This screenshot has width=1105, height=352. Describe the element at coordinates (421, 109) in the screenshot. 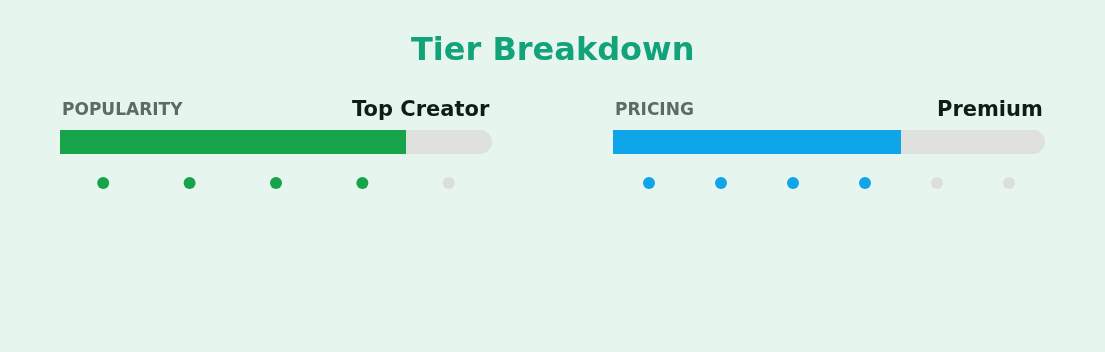

I see `text: Top Creator` at that location.